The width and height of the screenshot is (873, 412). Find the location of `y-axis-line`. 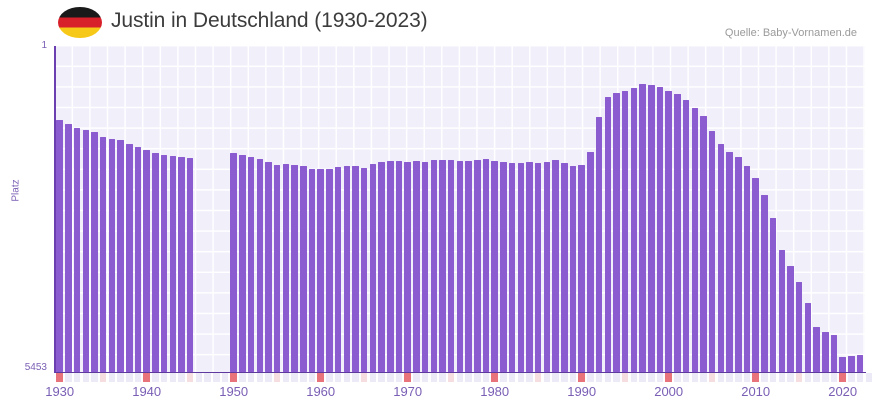

y-axis-line is located at coordinates (55, 209).